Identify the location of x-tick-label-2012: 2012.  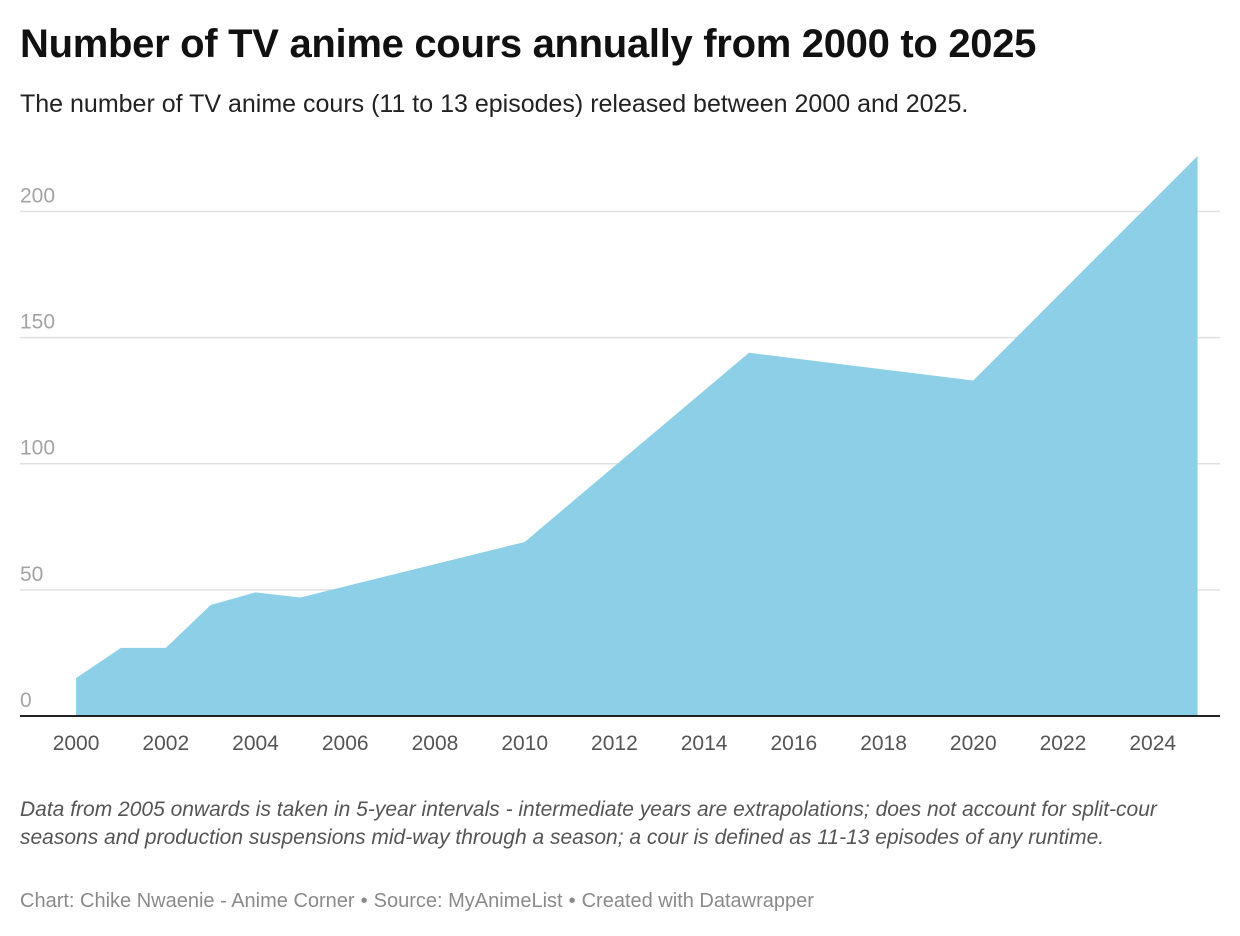
(614, 743).